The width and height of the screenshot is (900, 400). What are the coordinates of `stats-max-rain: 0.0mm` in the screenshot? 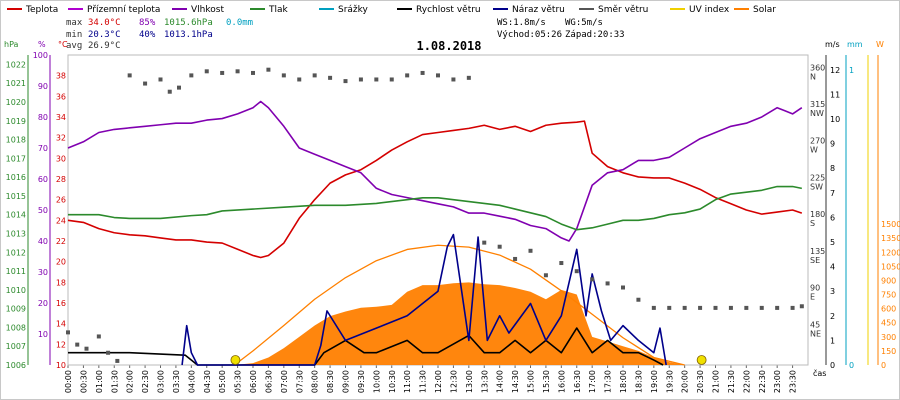 It's located at (239, 23).